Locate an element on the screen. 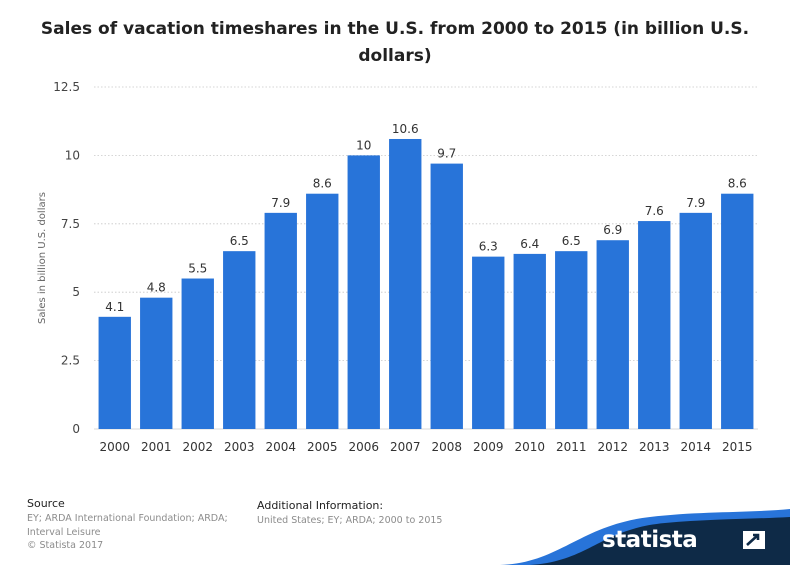 The image size is (790, 565). y-tick-label: 0 is located at coordinates (76, 429).